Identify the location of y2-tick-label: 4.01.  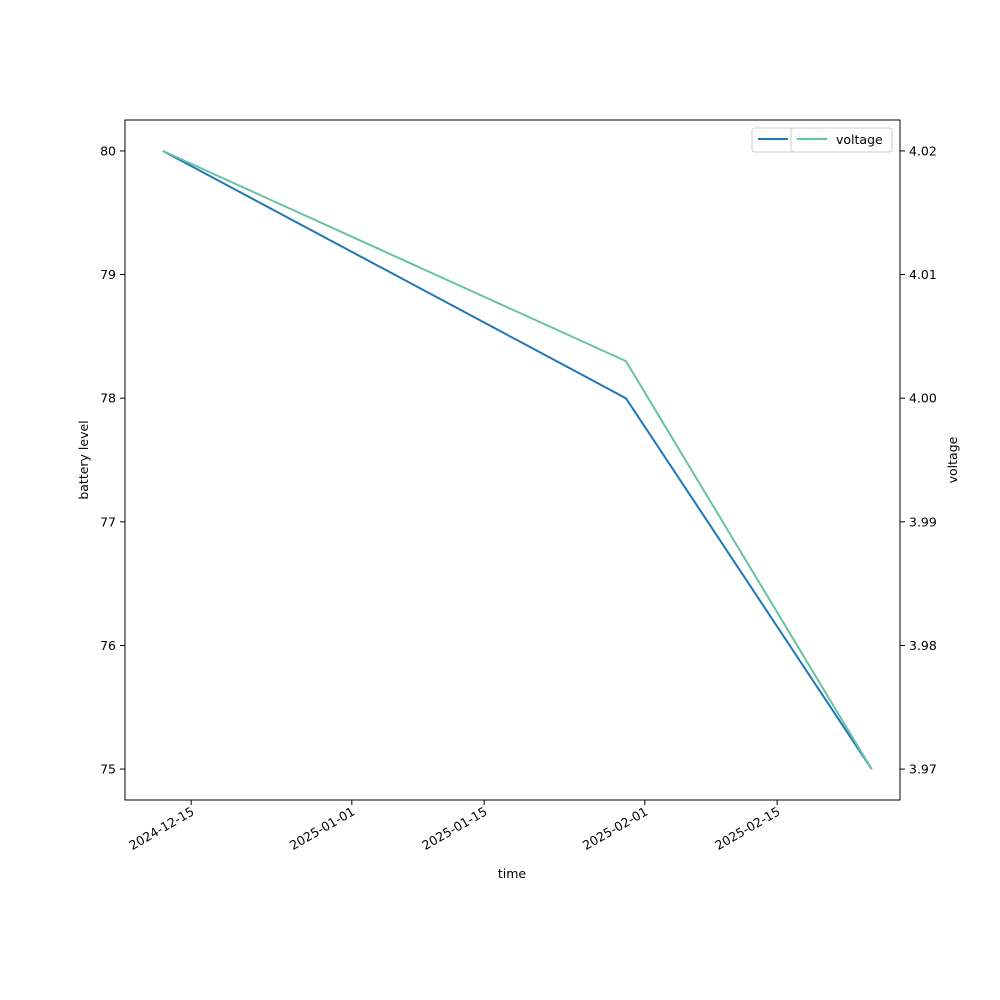
(923, 274).